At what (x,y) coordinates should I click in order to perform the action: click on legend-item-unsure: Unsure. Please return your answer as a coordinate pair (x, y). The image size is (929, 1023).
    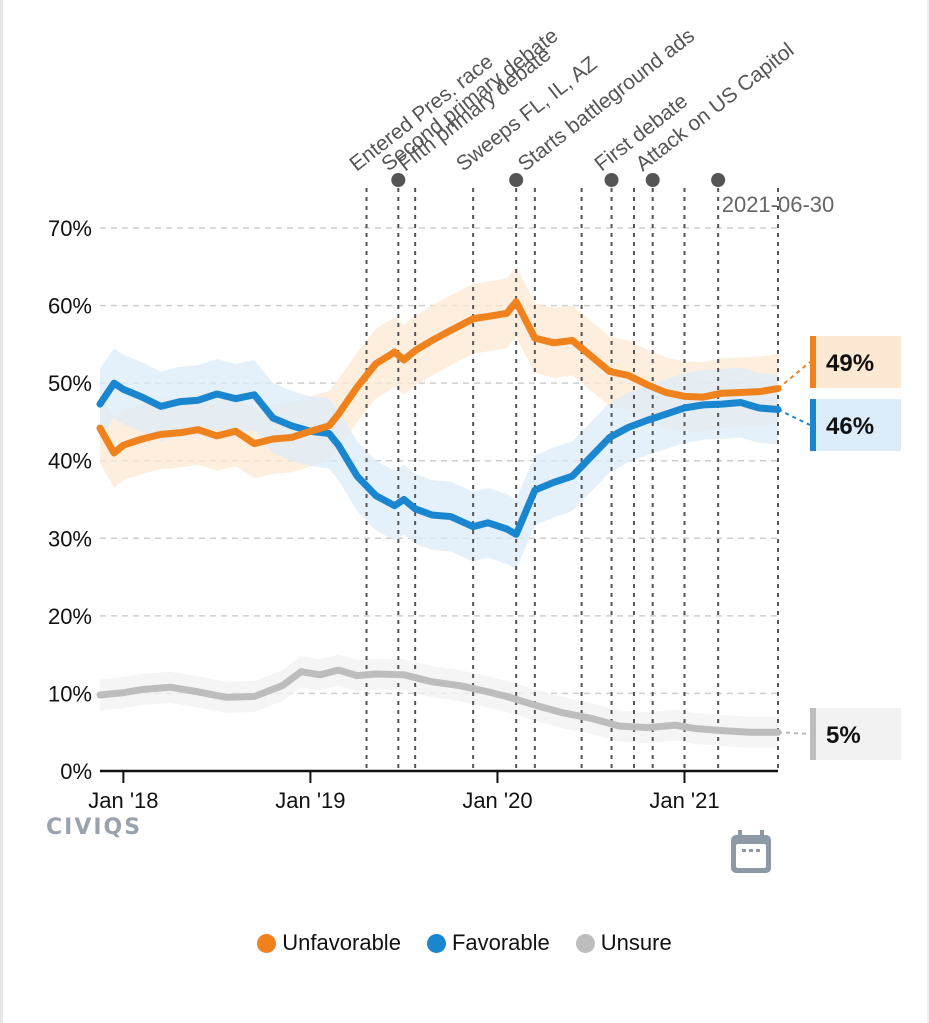
    Looking at the image, I should click on (623, 943).